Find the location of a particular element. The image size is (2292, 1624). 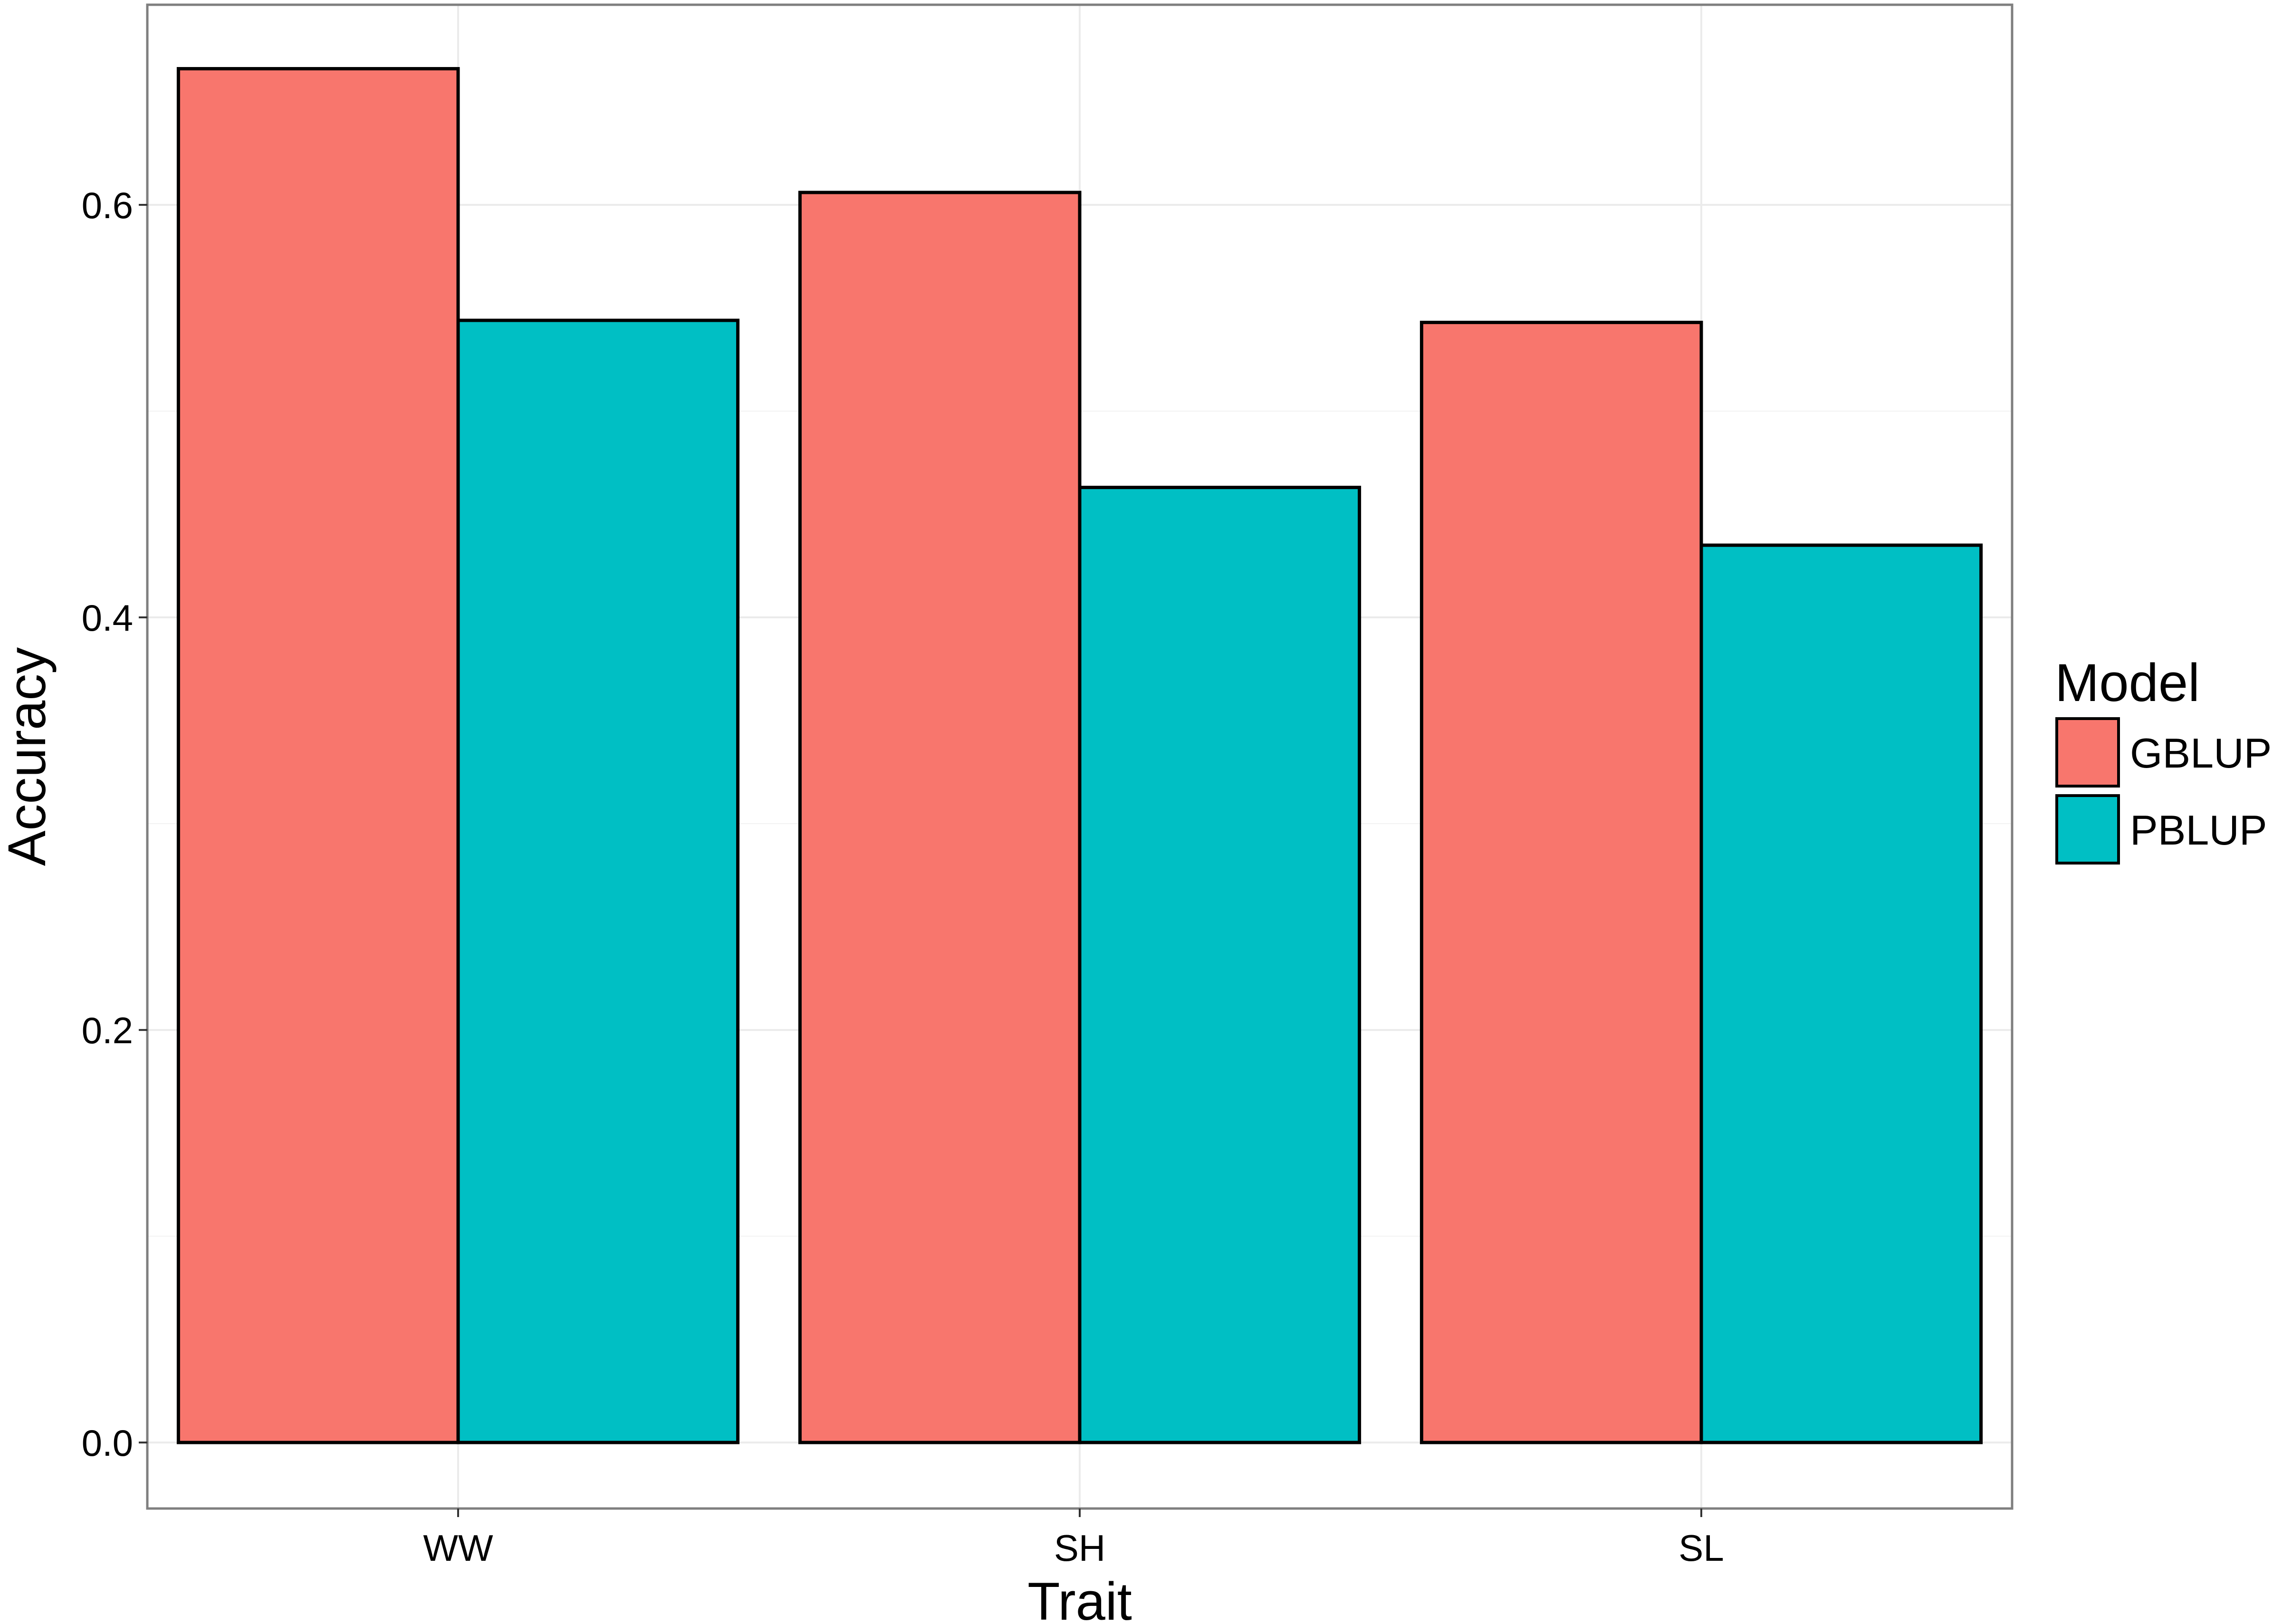

y-tick-label: 0.2 is located at coordinates (107, 1030).